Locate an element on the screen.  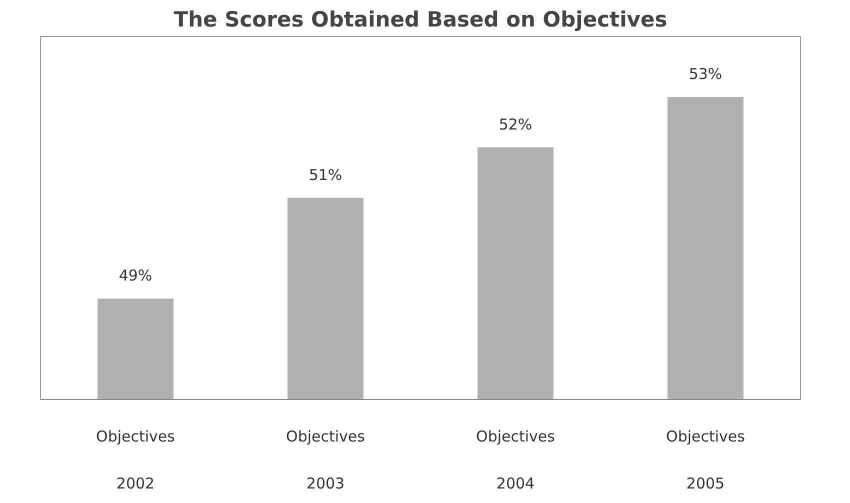
chart-title: The Scores Obtained Based on Objectives is located at coordinates (421, 20).